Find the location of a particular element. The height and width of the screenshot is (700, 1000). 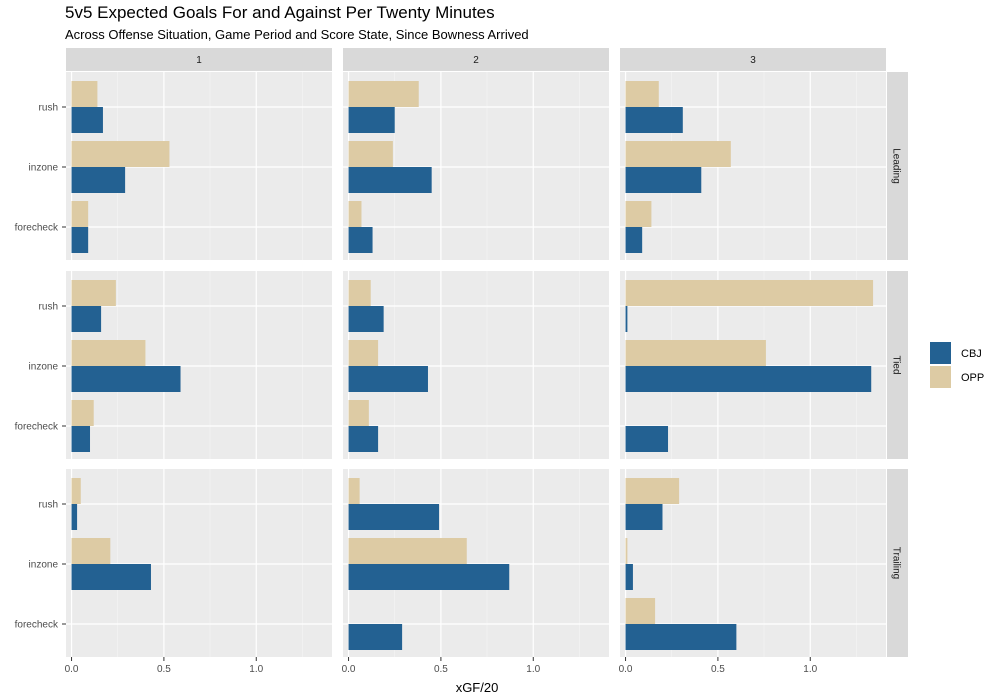

panel-trailing-1-background is located at coordinates (199, 563).